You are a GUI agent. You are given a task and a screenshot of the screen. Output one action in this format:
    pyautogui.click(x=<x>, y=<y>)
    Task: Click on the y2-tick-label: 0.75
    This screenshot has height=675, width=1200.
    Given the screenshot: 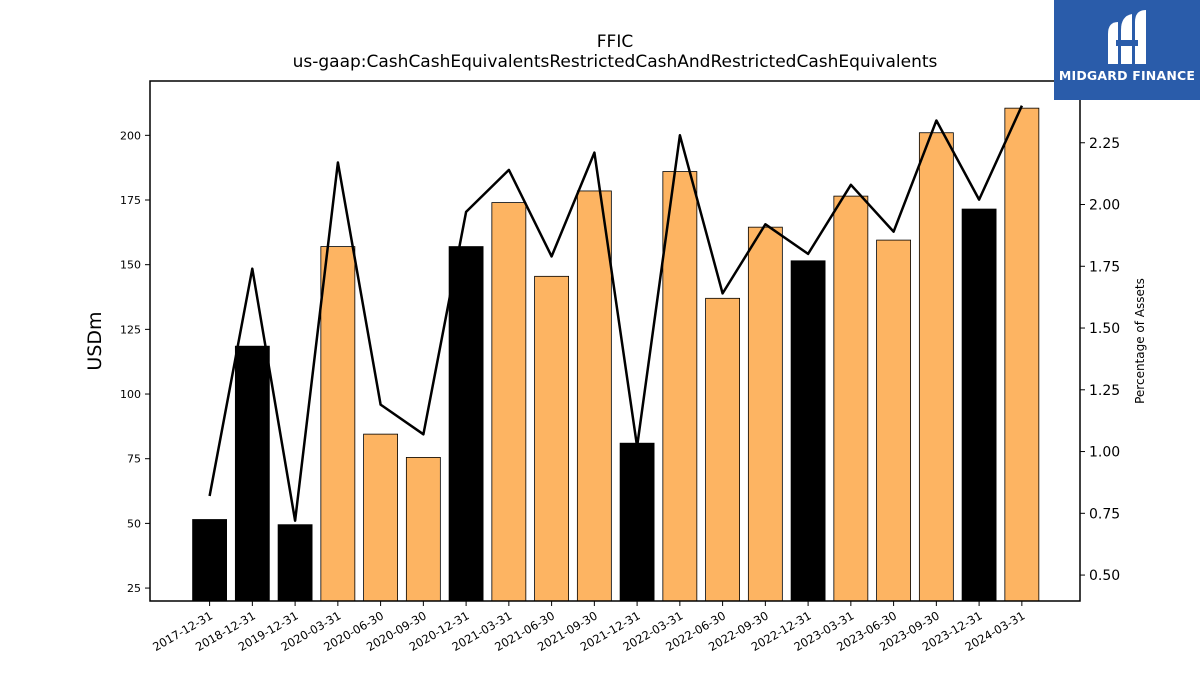 What is the action you would take?
    pyautogui.click(x=1104, y=514)
    